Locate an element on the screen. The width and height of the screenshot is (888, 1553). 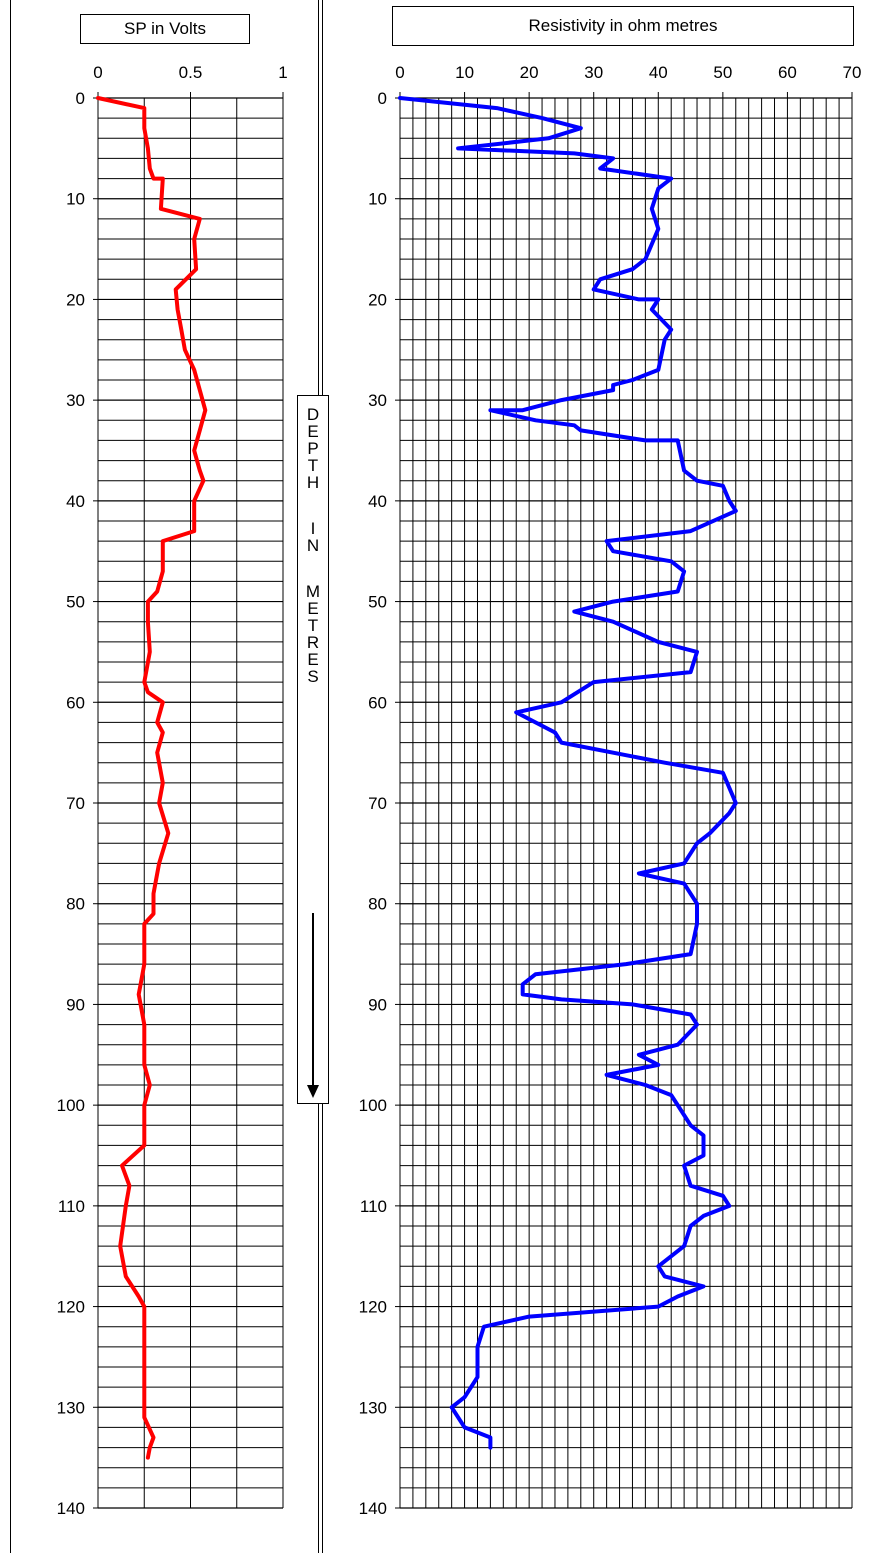
resistivity-xtick-label: 0 is located at coordinates (399, 72).